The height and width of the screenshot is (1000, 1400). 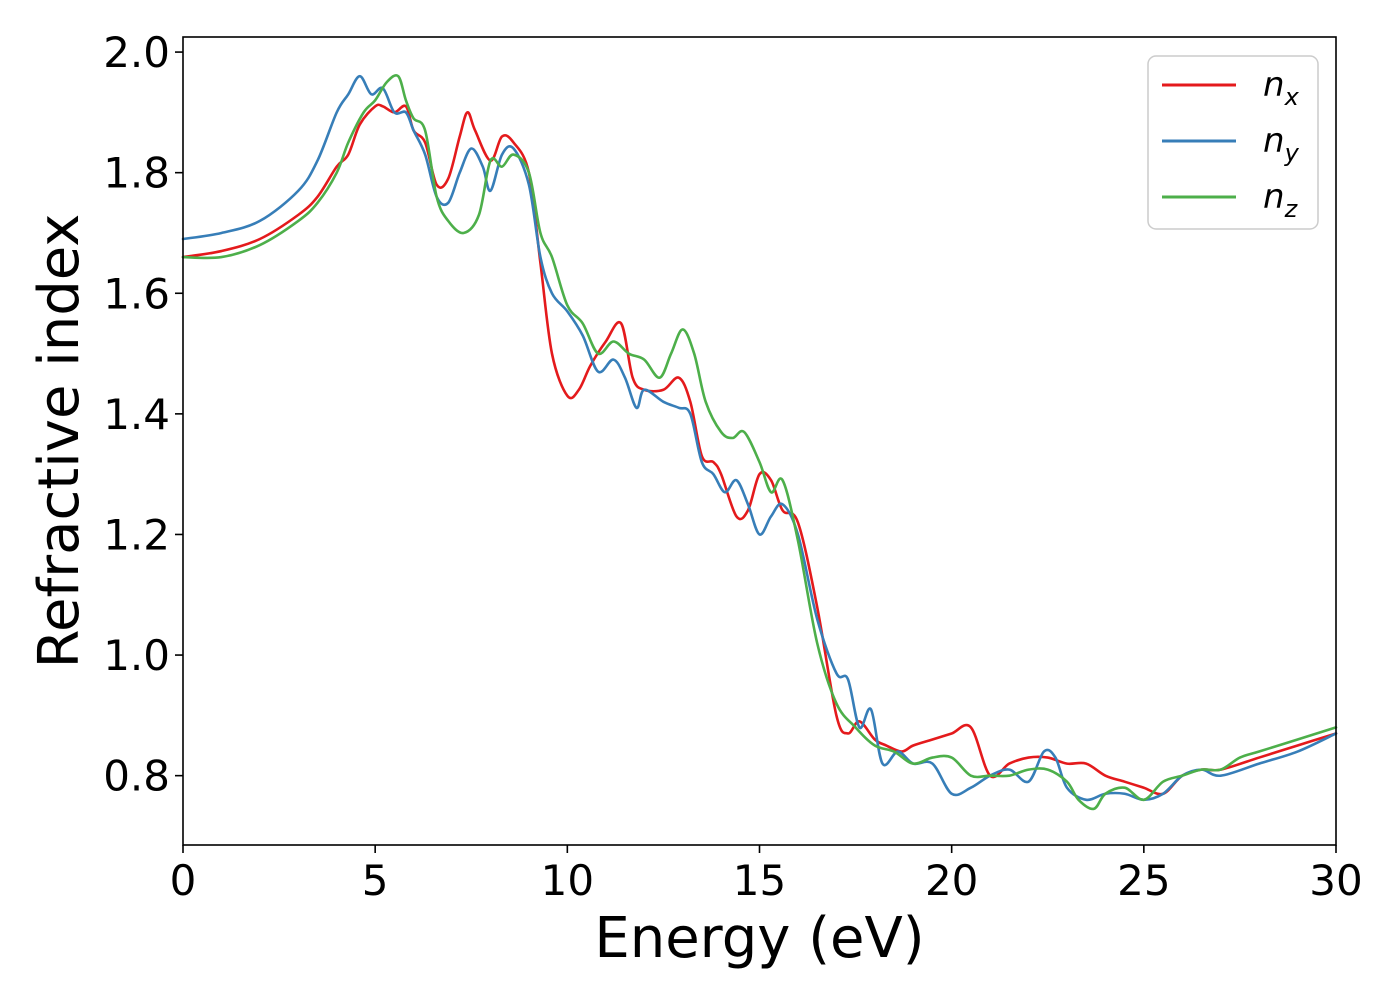 I want to click on x-axis: 0 5 10 15 20 25 30, so click(x=766, y=875).